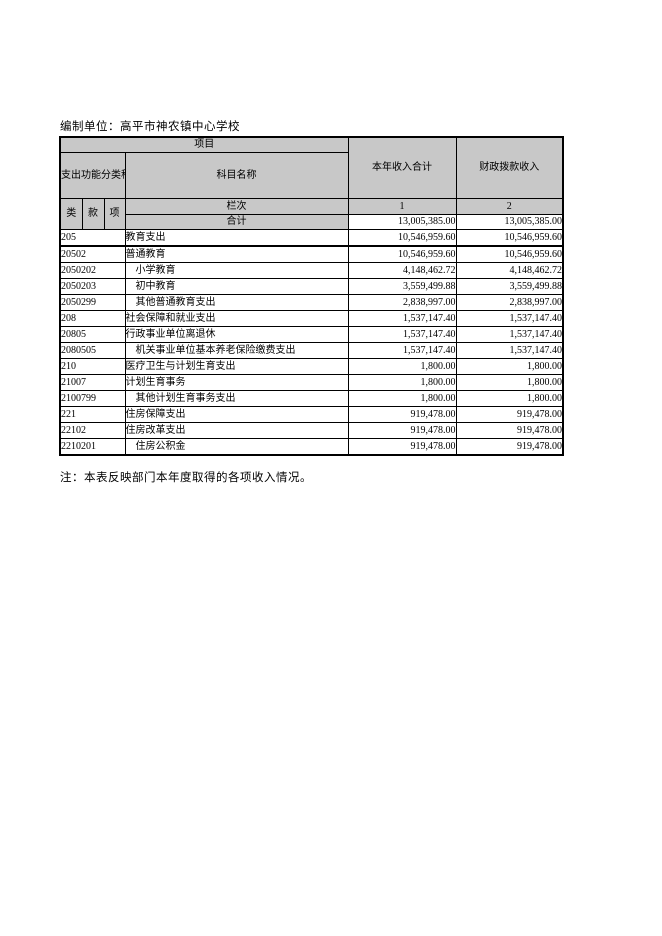 This screenshot has height=936, width=662. I want to click on table-row: 208 社会保障和就业支出 1,537,147.40 1,537,147.40, so click(311, 318).